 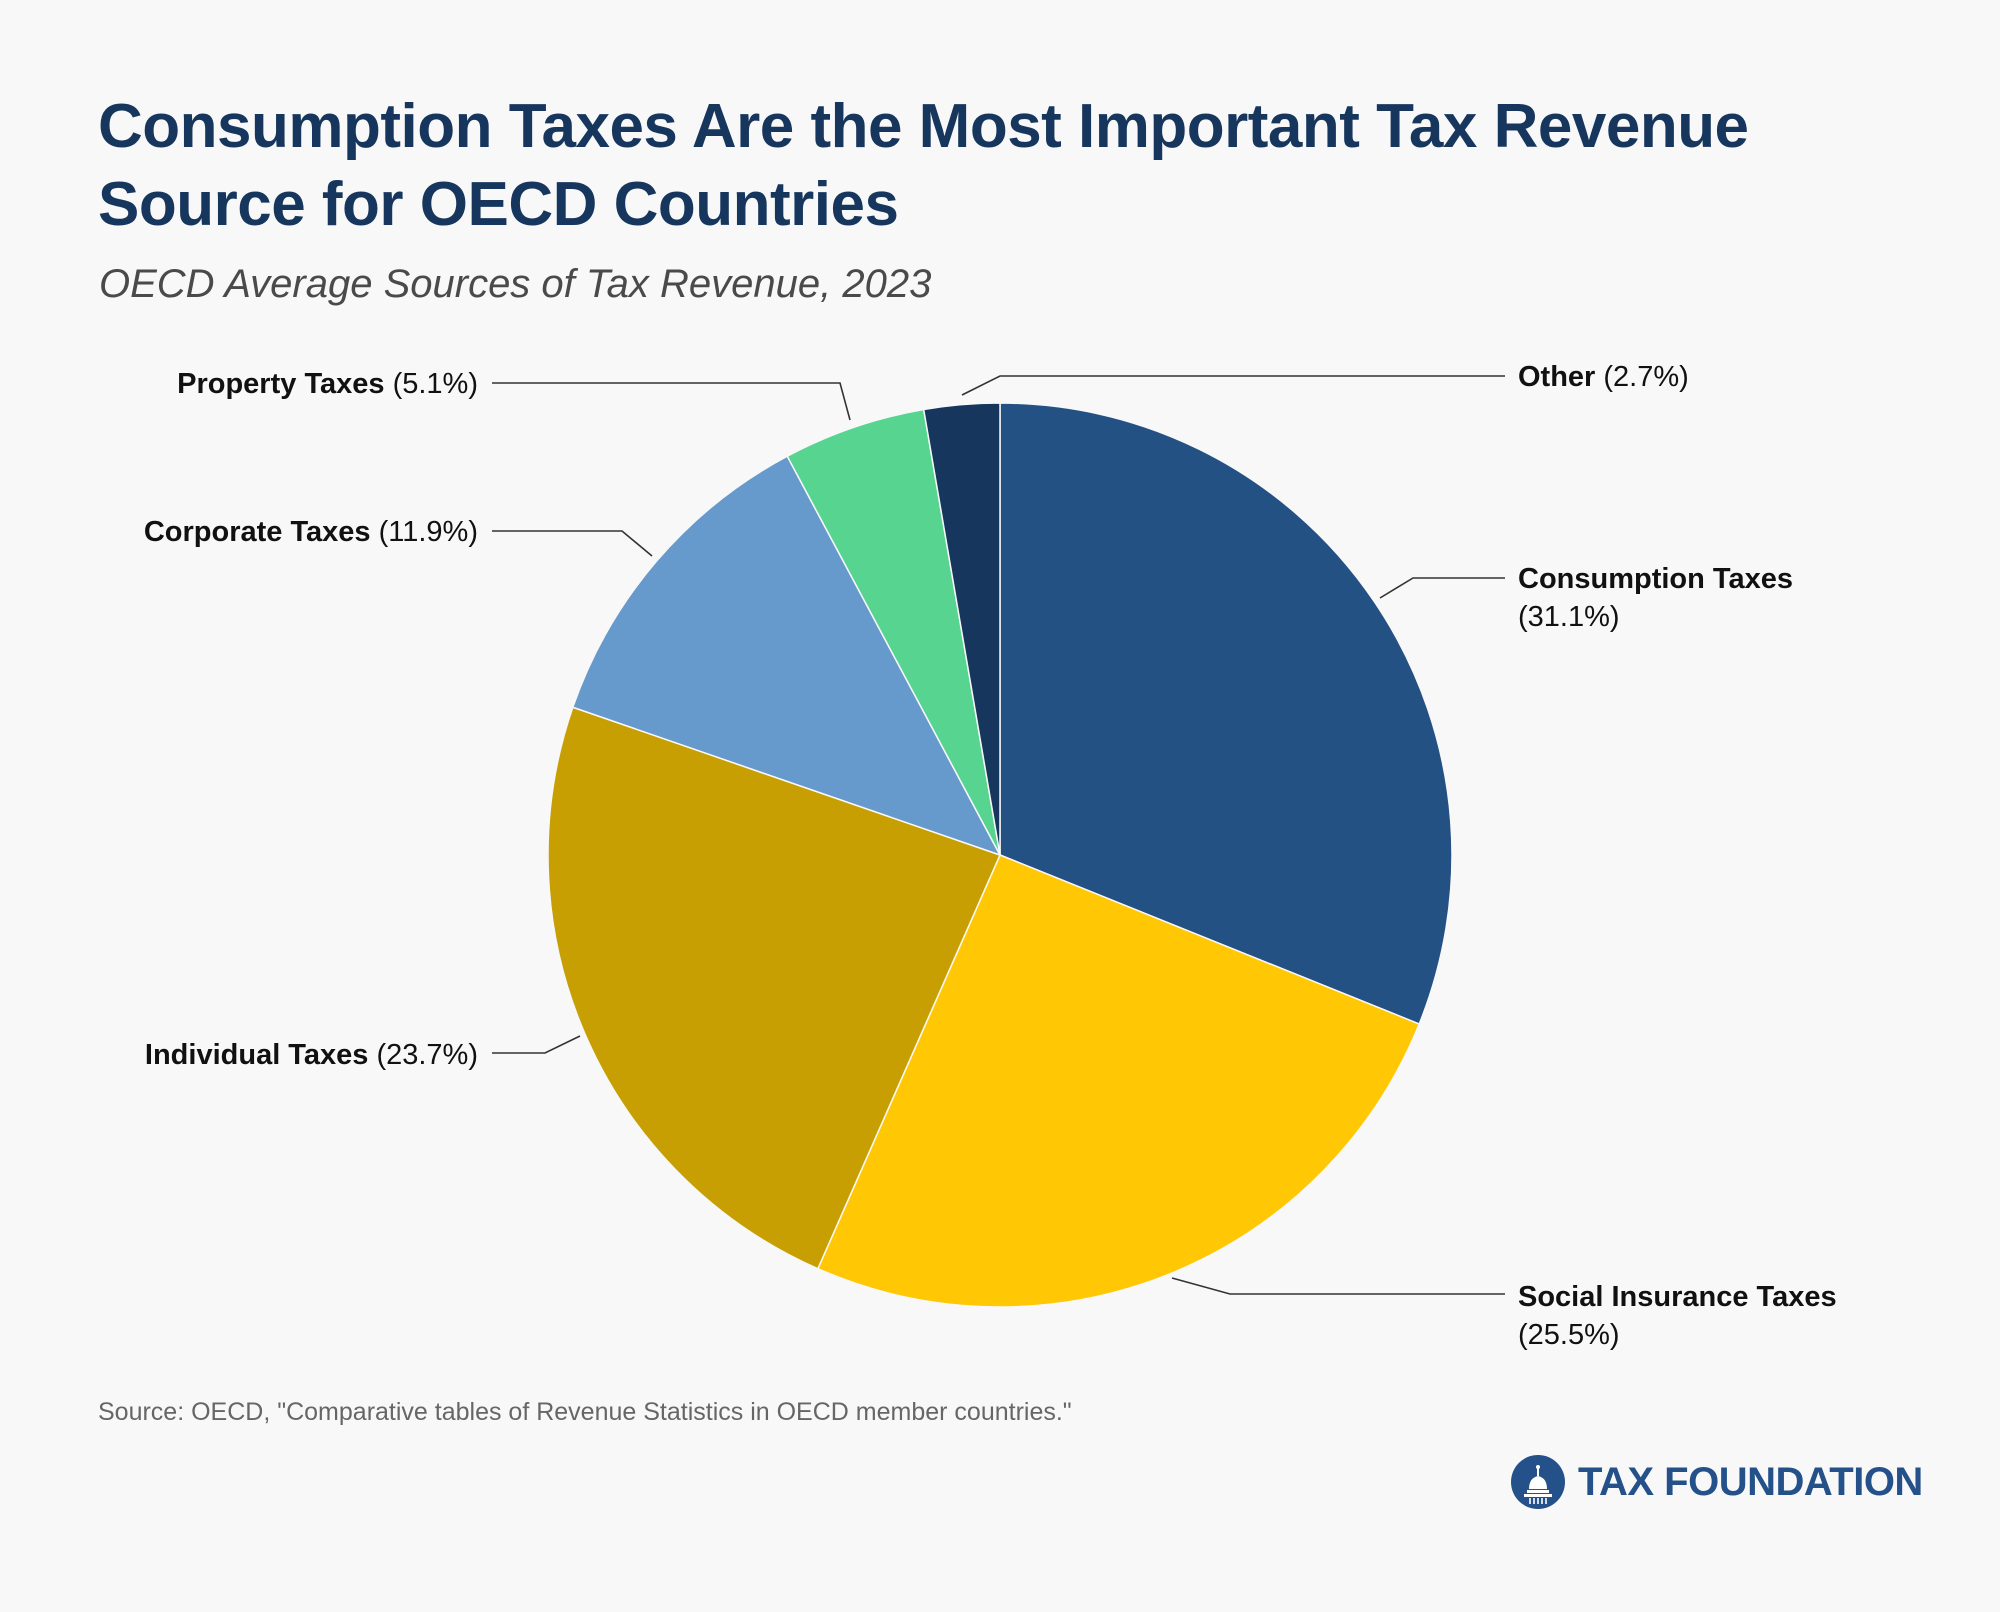 What do you see at coordinates (1750, 1481) in the screenshot?
I see `logo-text: TAX FOUNDATION` at bounding box center [1750, 1481].